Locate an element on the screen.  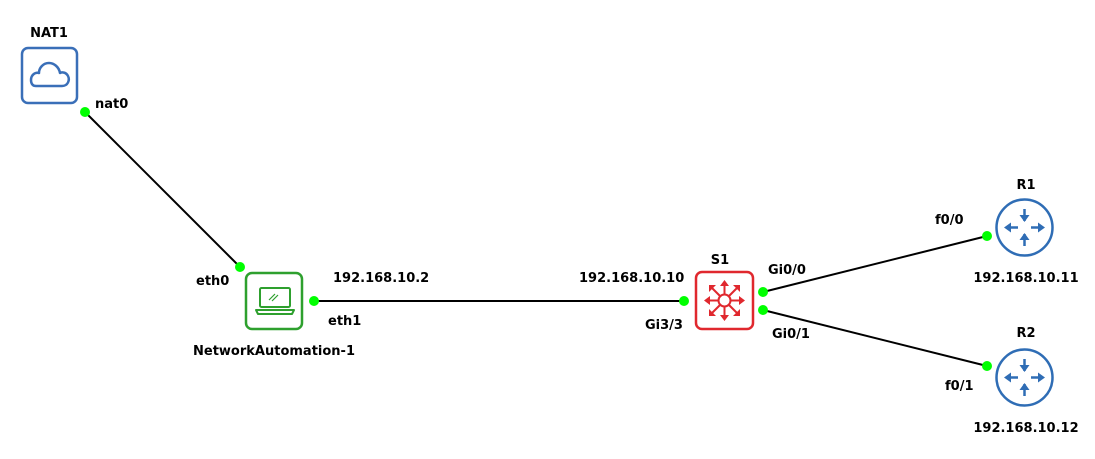
port-label-nat0: nat0 is located at coordinates (111, 104).